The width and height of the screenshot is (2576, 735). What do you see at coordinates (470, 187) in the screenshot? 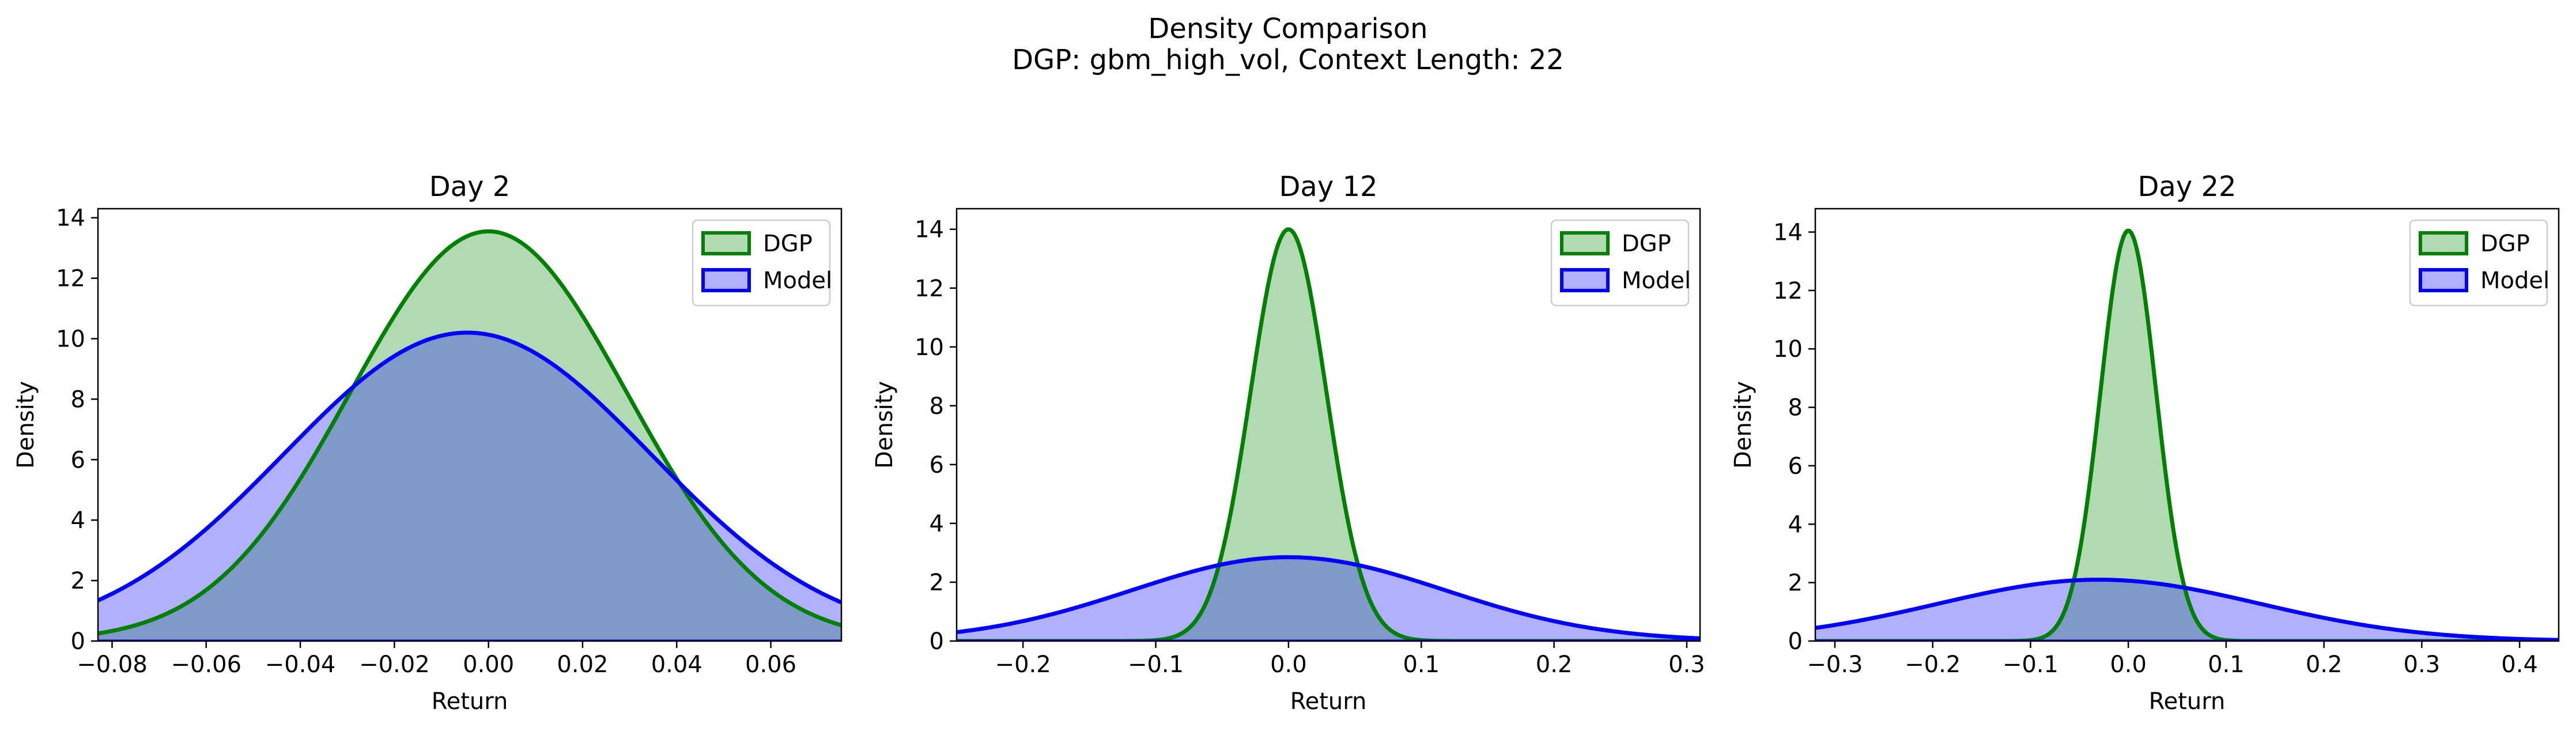
I see `panel-title: Day 2` at bounding box center [470, 187].